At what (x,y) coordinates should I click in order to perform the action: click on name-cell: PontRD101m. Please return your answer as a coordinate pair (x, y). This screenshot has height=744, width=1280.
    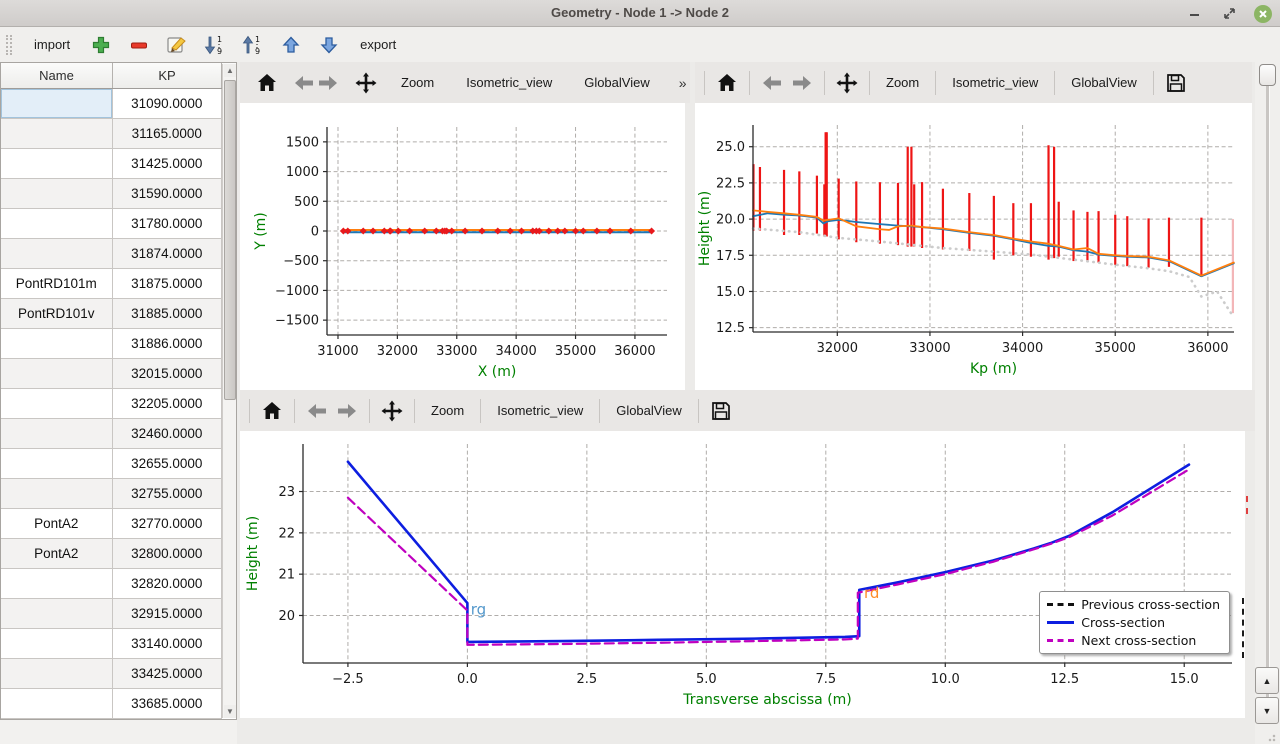
    Looking at the image, I should click on (57, 284).